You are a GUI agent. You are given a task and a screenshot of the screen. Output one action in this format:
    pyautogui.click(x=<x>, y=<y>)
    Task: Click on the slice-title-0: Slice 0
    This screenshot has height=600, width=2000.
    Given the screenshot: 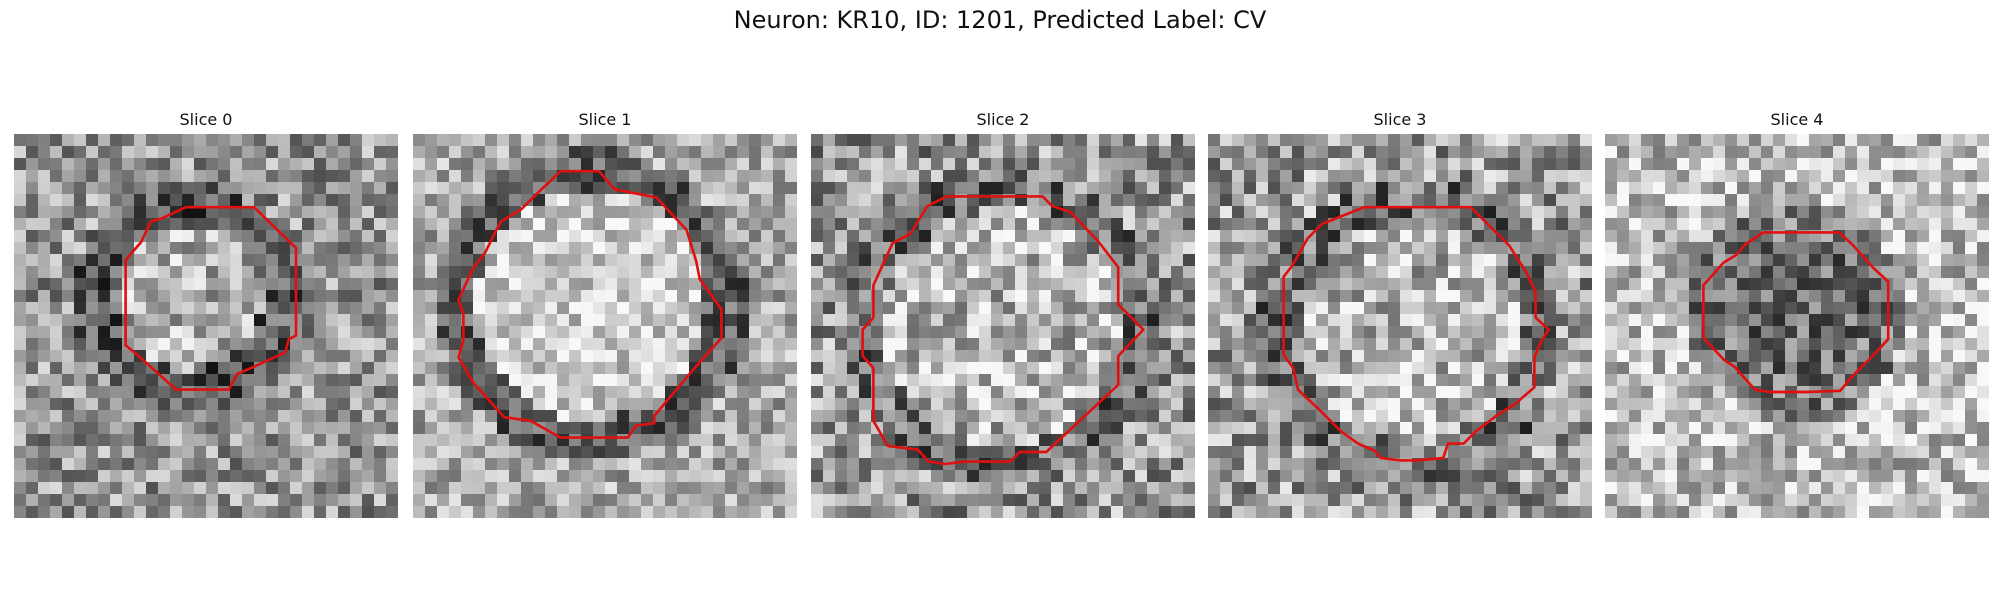 What is the action you would take?
    pyautogui.click(x=206, y=119)
    